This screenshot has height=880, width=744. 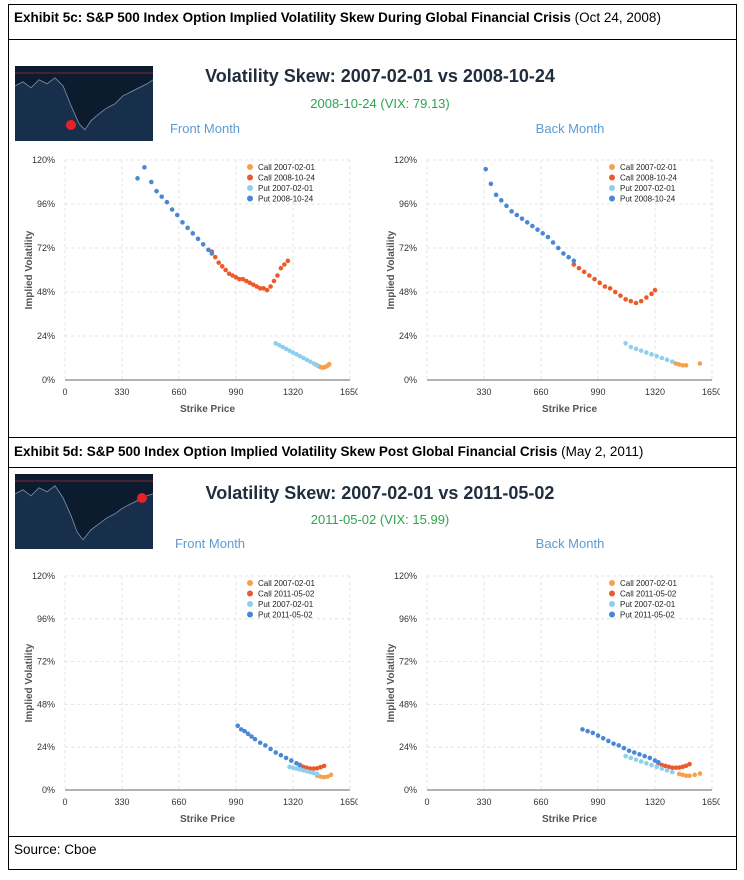 I want to click on legend-label: Call 2011-05-02, so click(x=648, y=594).